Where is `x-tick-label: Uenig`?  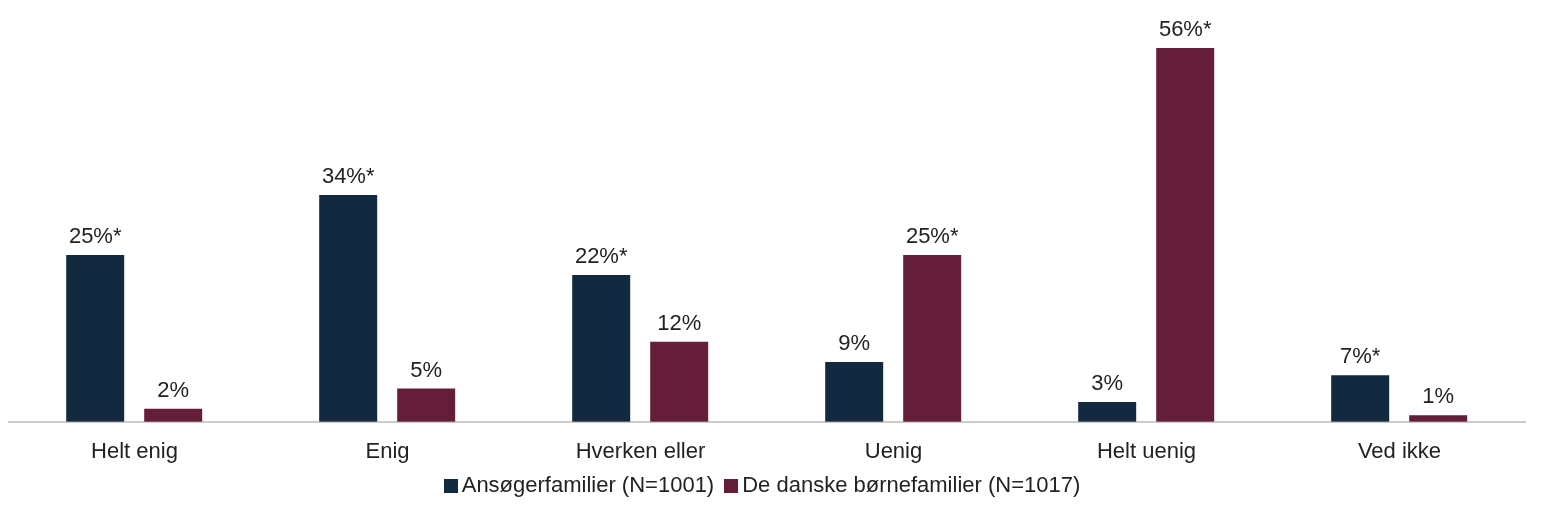
x-tick-label: Uenig is located at coordinates (893, 450).